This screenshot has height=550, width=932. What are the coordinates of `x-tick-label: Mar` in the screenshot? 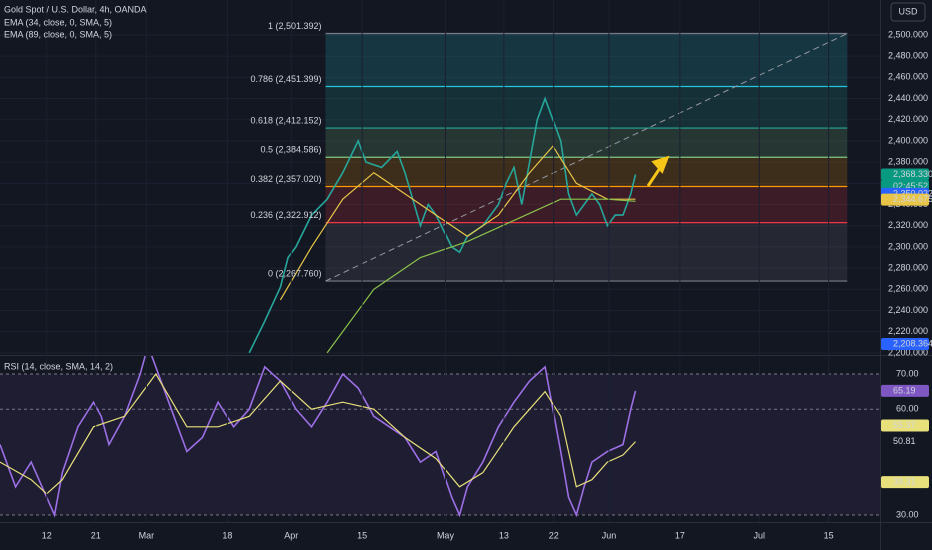 It's located at (147, 535).